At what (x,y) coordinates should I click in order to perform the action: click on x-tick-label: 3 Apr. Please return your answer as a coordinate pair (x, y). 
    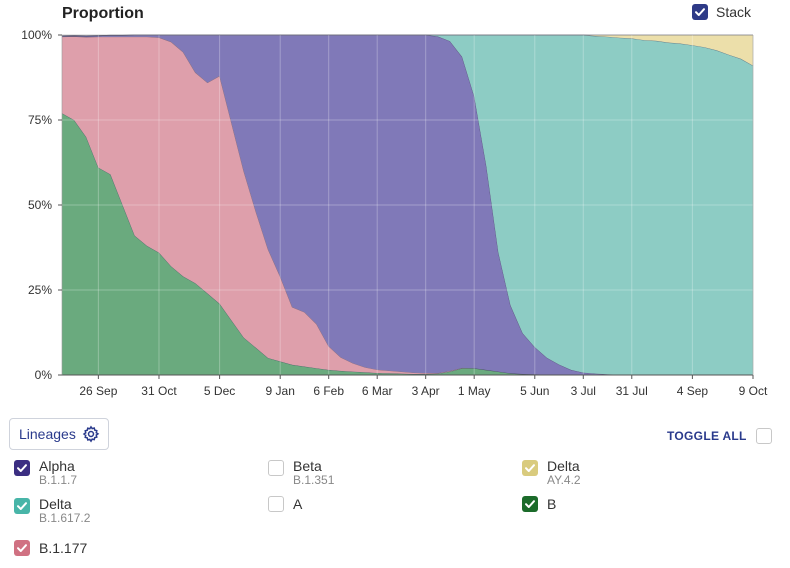
    Looking at the image, I should click on (426, 391).